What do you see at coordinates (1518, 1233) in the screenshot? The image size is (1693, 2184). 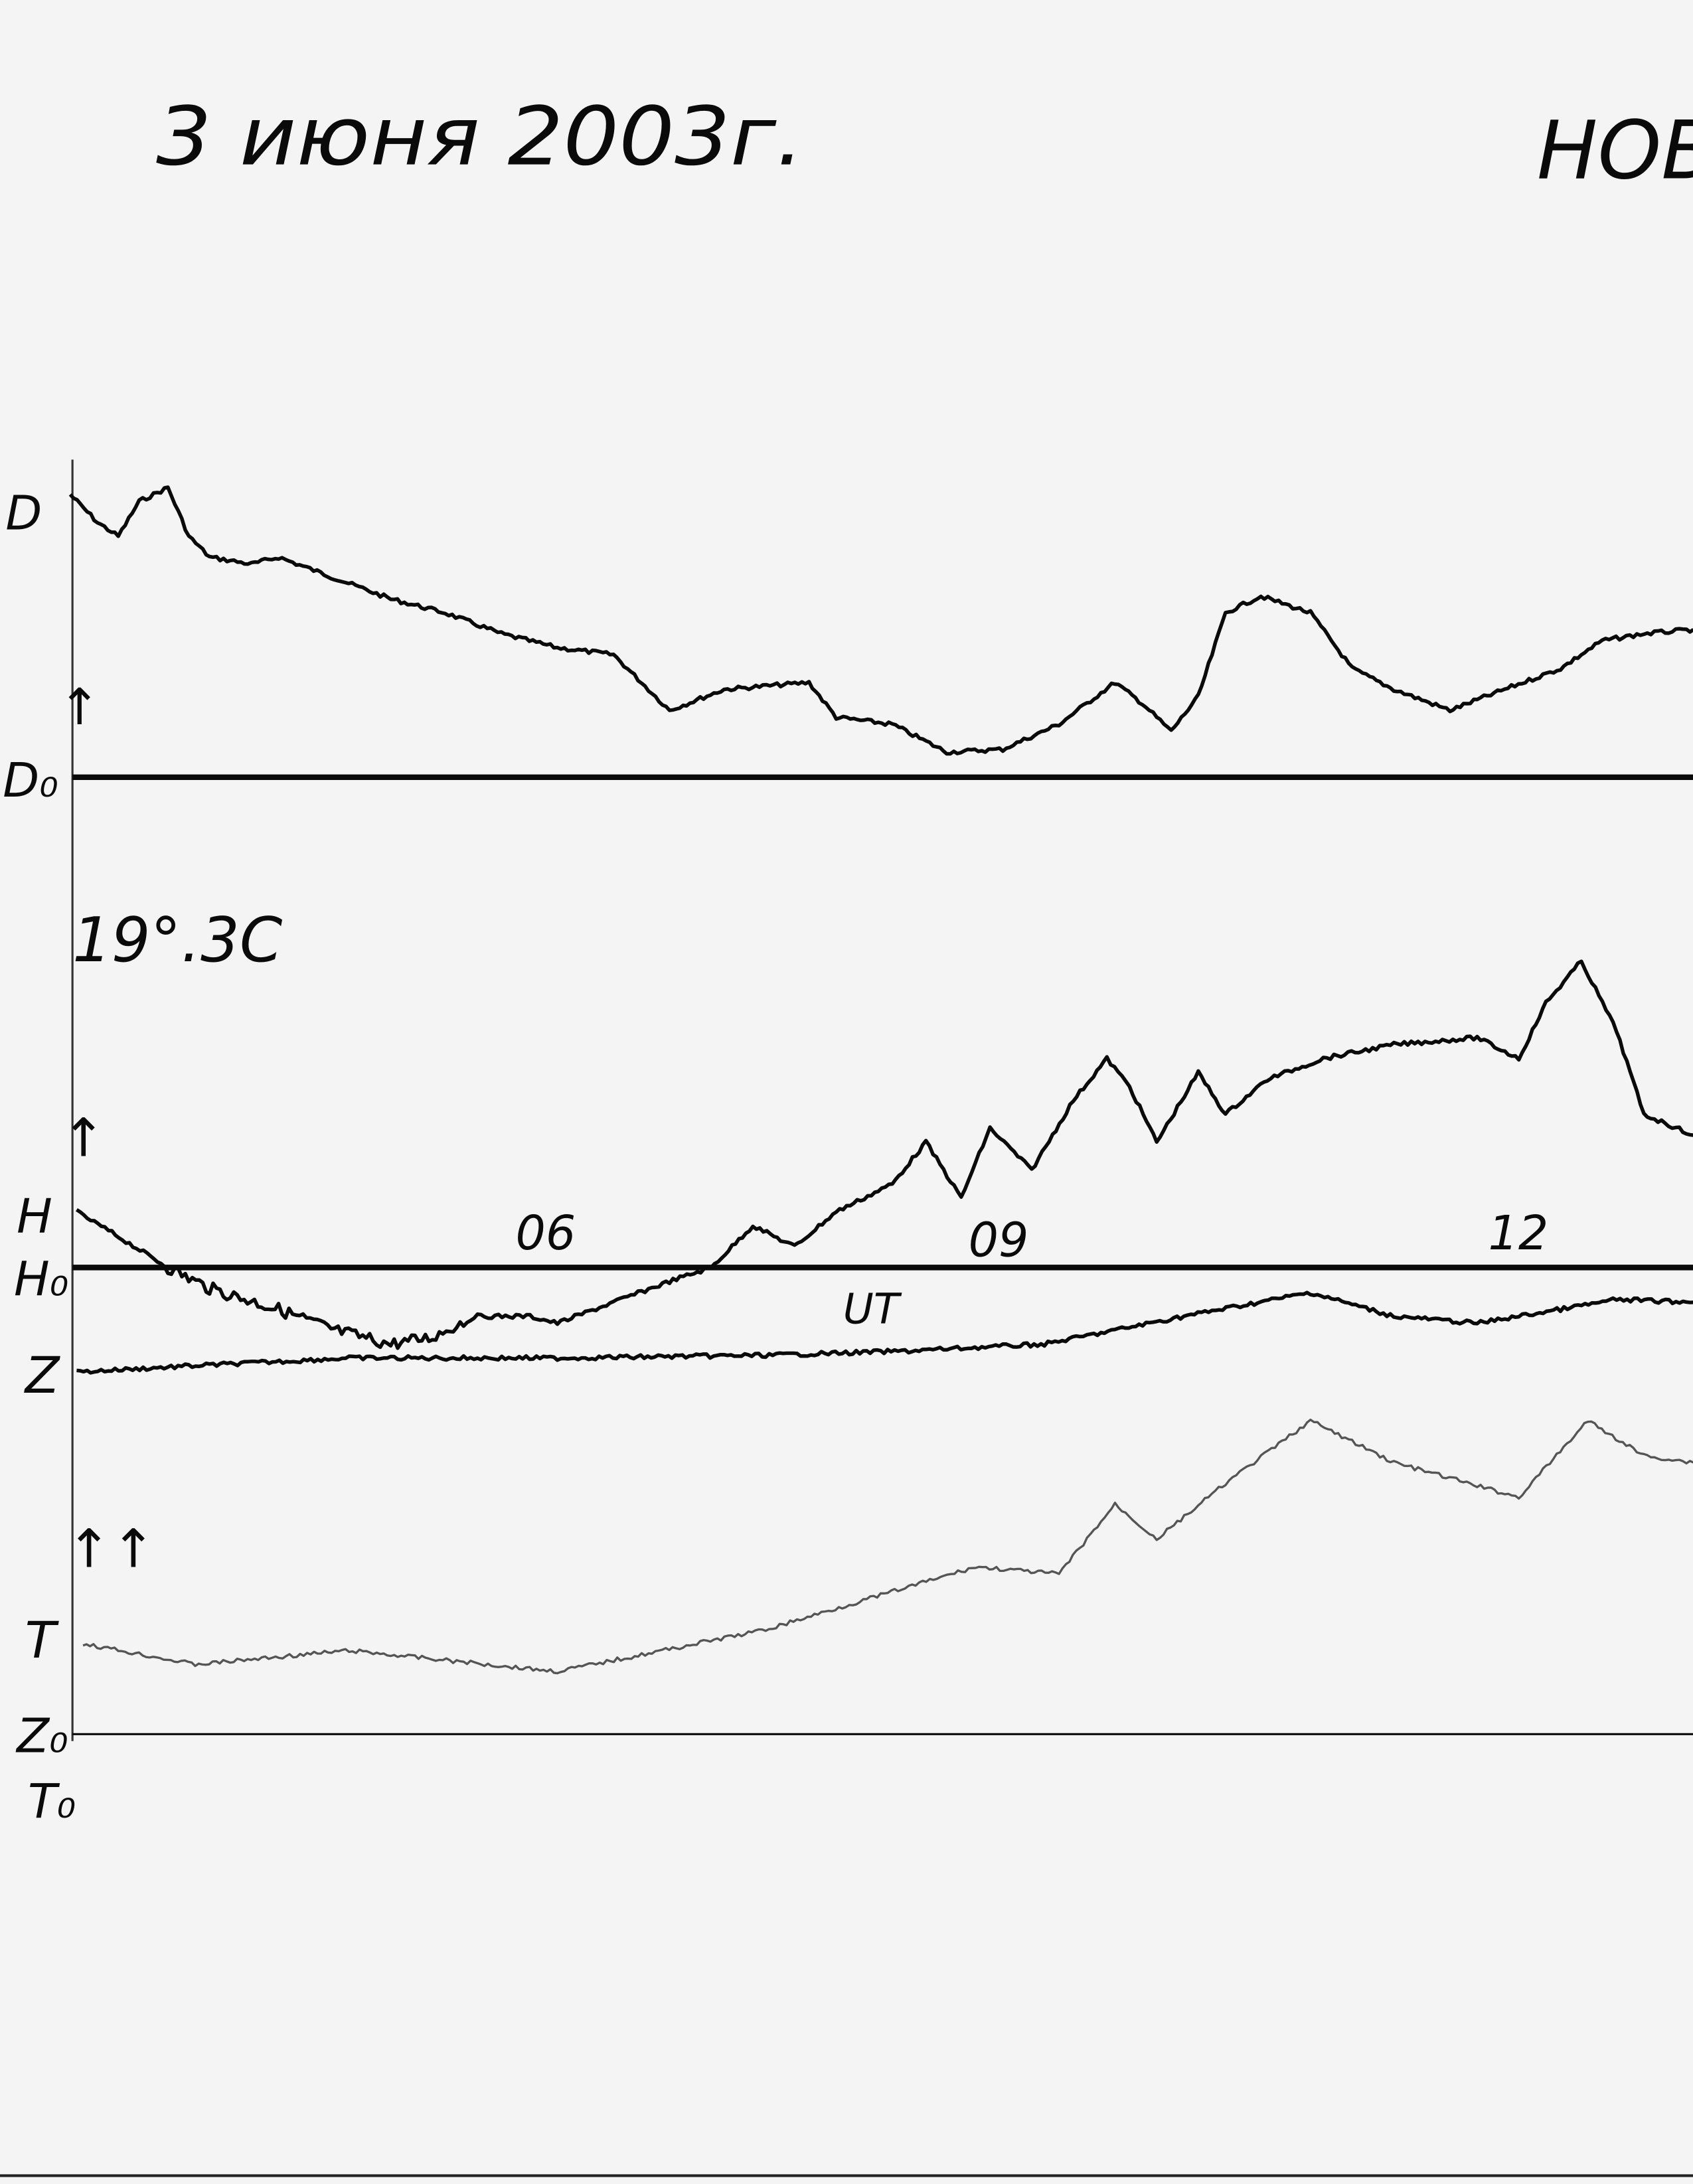 I see `tick-label-12: 12` at bounding box center [1518, 1233].